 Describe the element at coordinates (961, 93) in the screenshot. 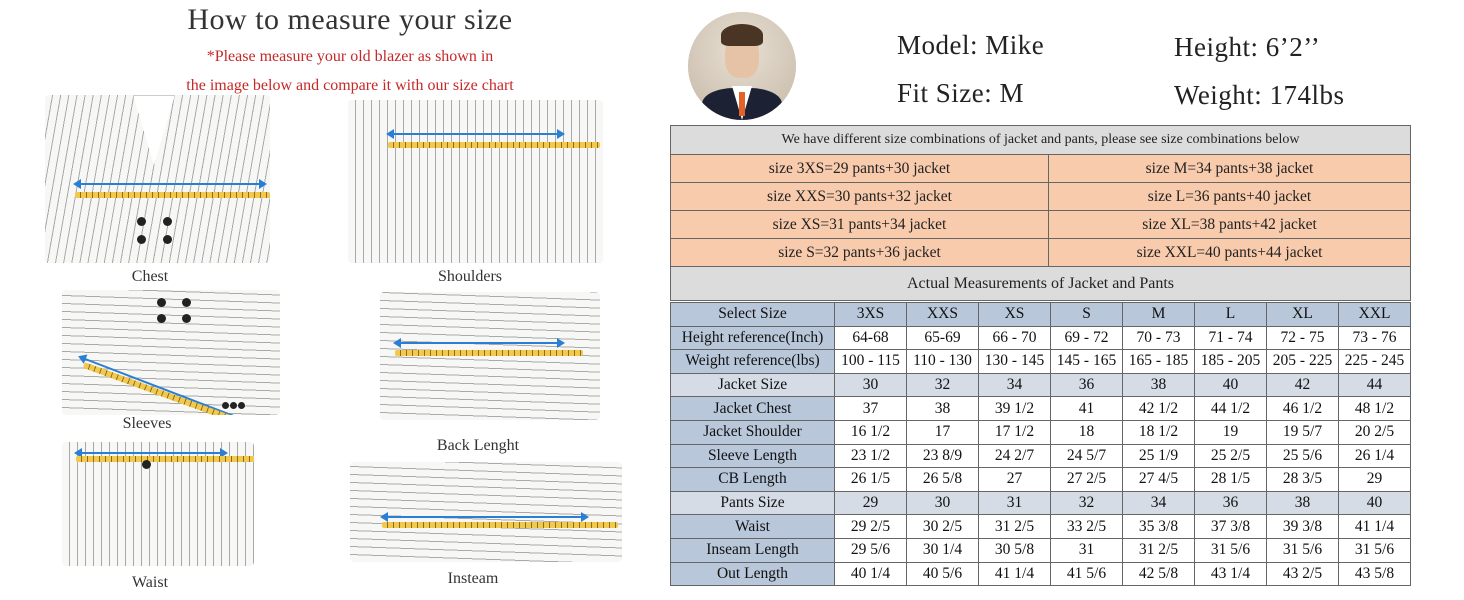

I see `model-fit-size: Fit Size: M` at that location.